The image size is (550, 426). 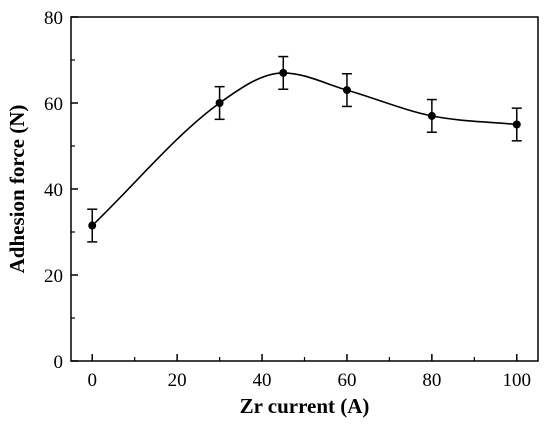 I want to click on x-tick-label: 40, so click(x=262, y=380).